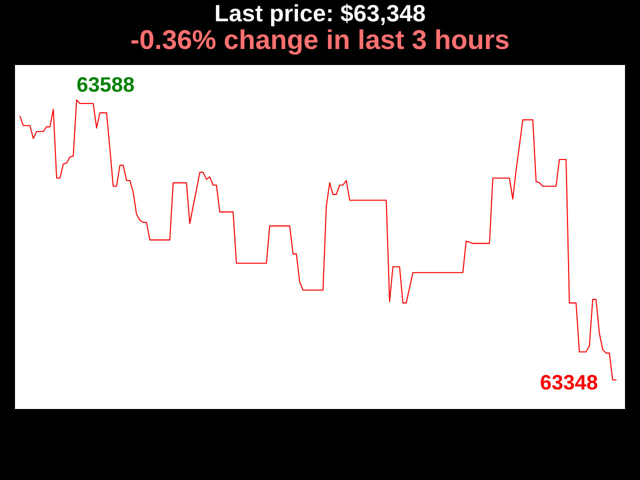  Describe the element at coordinates (320, 42) in the screenshot. I see `chart-subtitle: -0.36% change in last 3 hours` at that location.